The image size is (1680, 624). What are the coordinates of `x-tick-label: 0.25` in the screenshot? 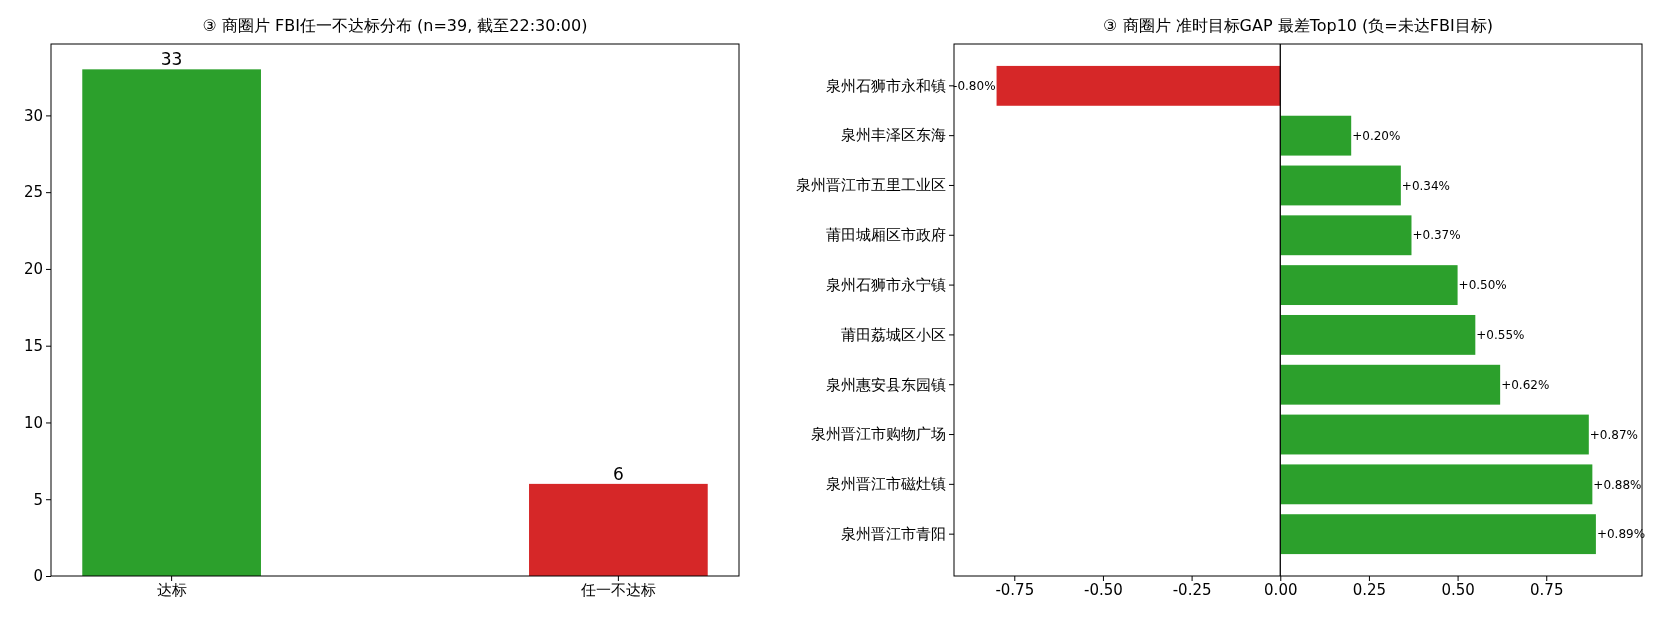 It's located at (1369, 589).